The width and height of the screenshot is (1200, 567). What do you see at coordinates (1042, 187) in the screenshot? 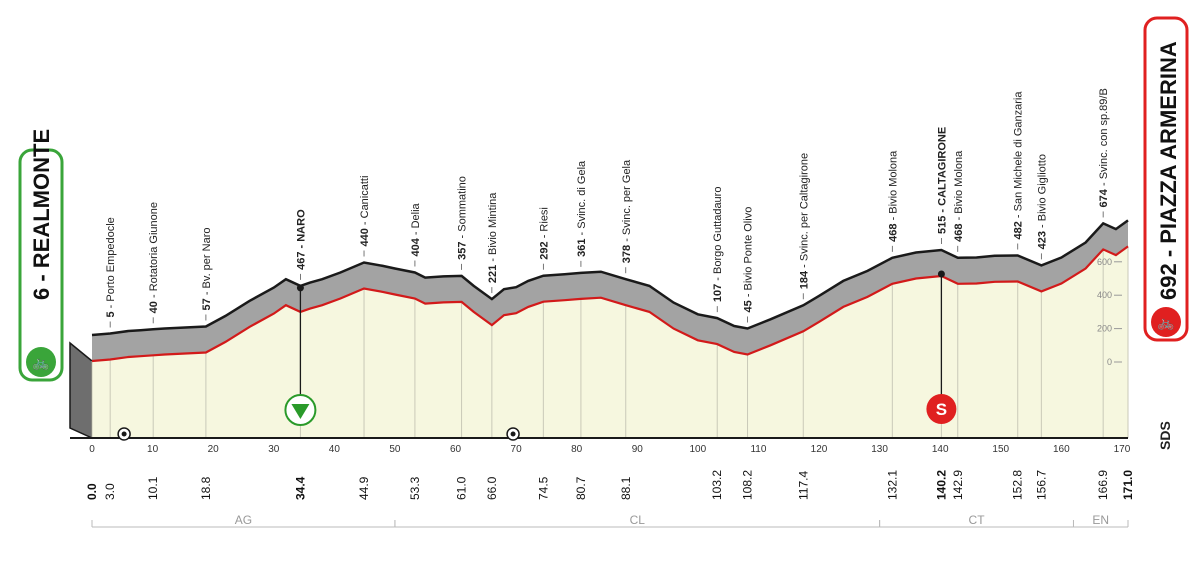
I see `annotation-place: Bivio Gigliotto` at bounding box center [1042, 187].